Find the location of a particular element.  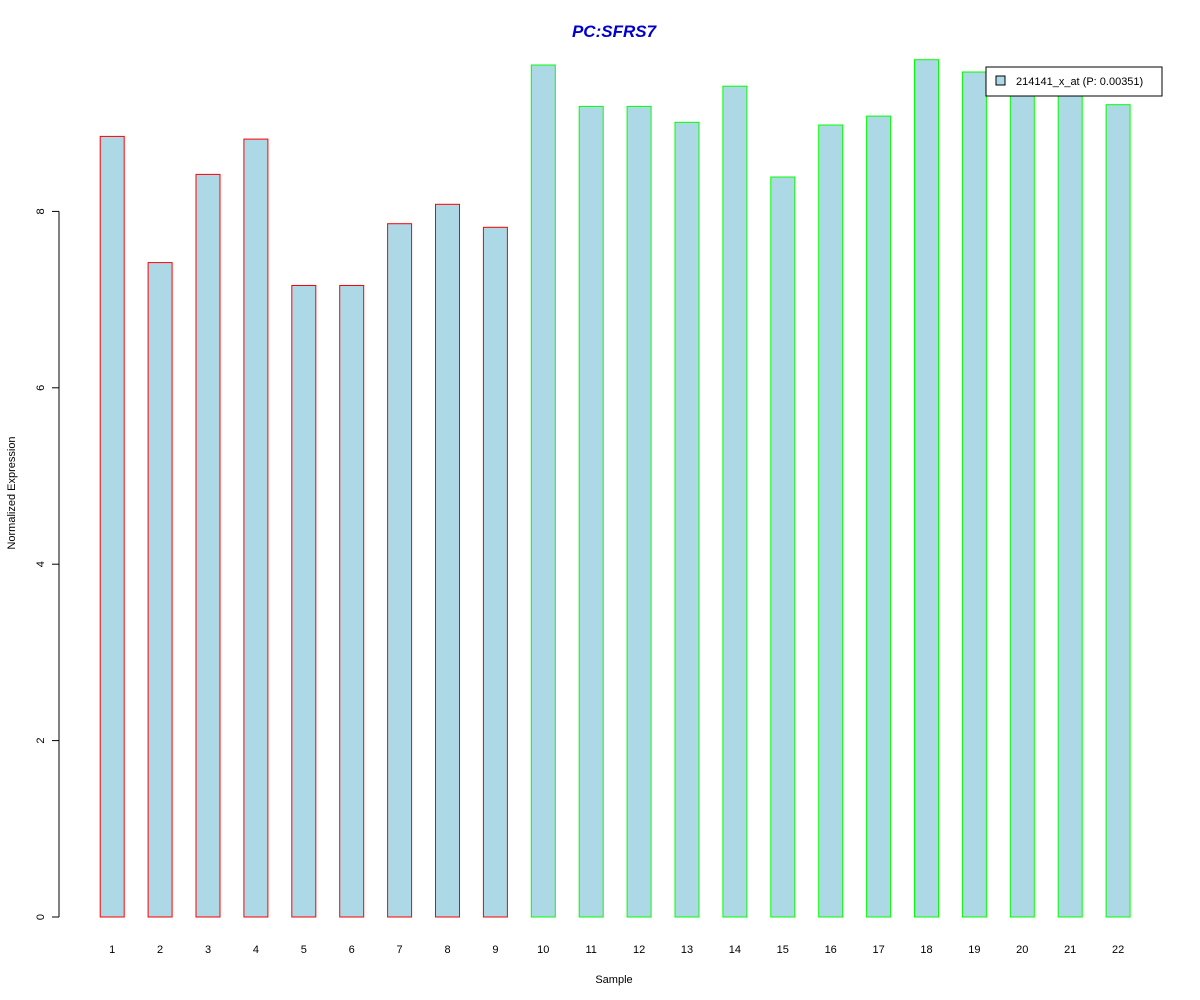

x-tick-label: 13 is located at coordinates (687, 950).